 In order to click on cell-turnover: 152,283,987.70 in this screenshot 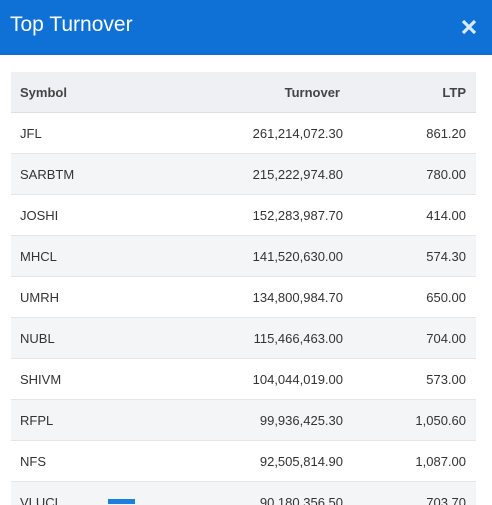, I will do `click(247, 215)`.